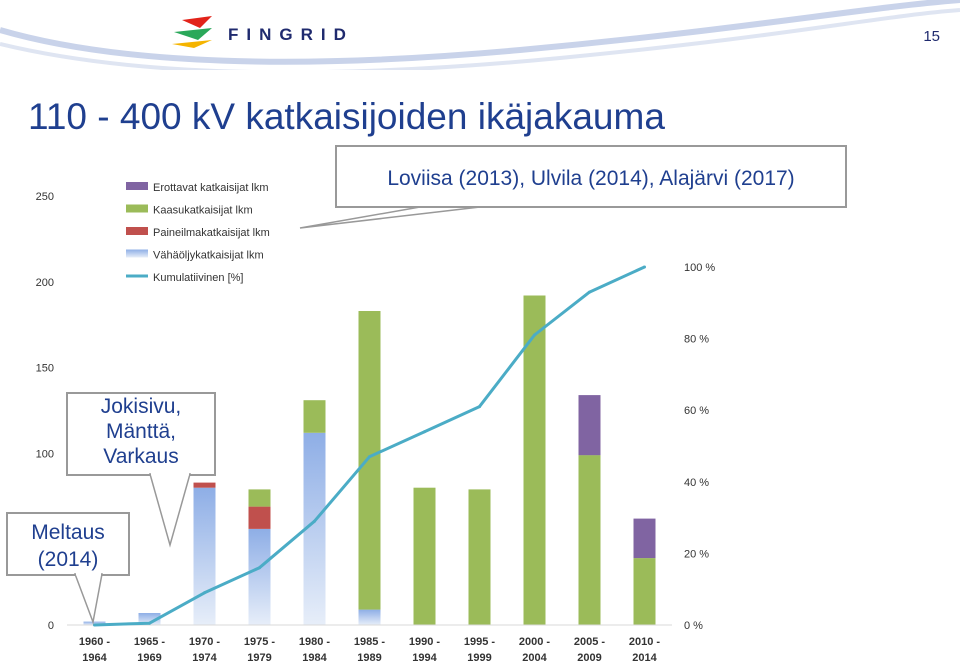 The image size is (960, 663). What do you see at coordinates (205, 642) in the screenshot?
I see `x-tick-label: 1970 -` at bounding box center [205, 642].